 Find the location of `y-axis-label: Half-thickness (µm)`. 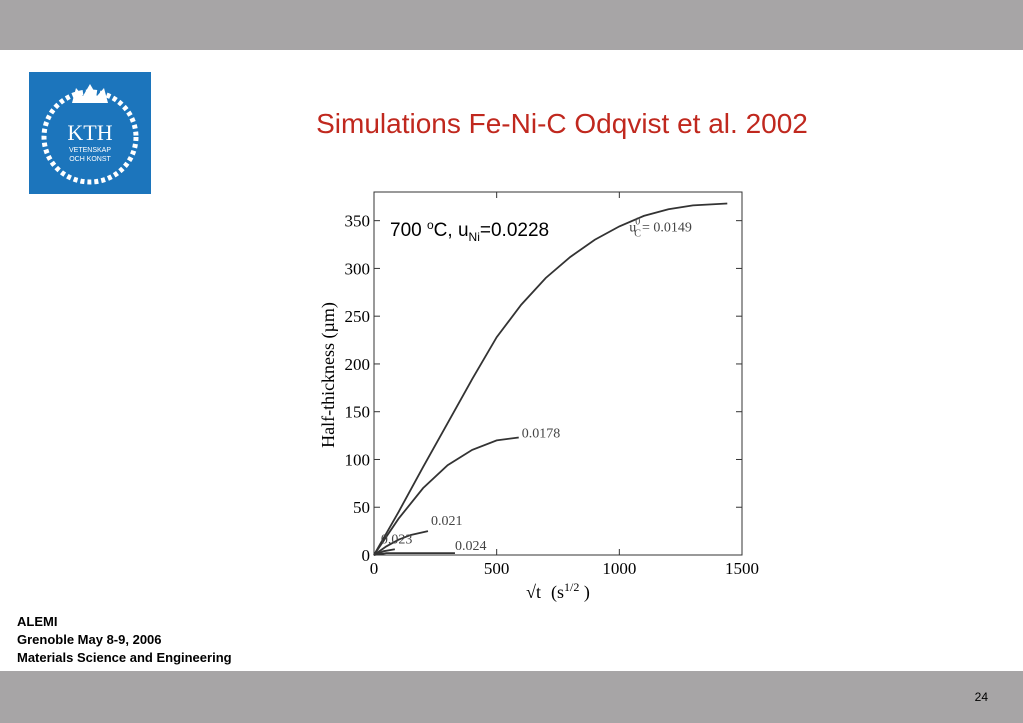

y-axis-label: Half-thickness (µm) is located at coordinates (328, 375).